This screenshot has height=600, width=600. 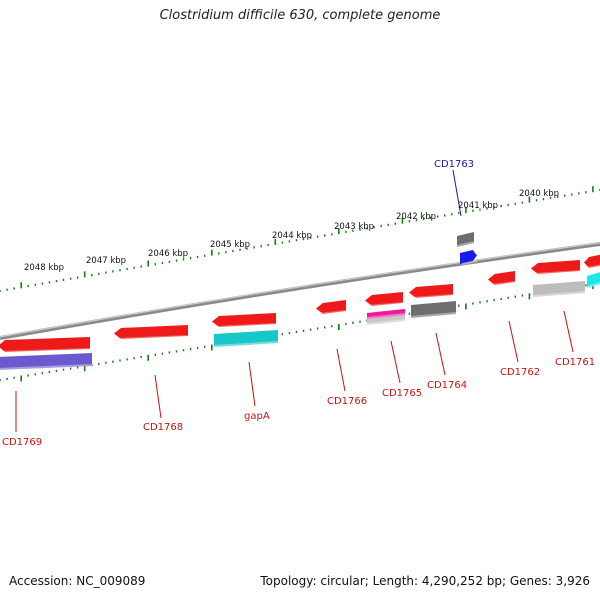 What do you see at coordinates (158, 396) in the screenshot?
I see `leader-cd1768` at bounding box center [158, 396].